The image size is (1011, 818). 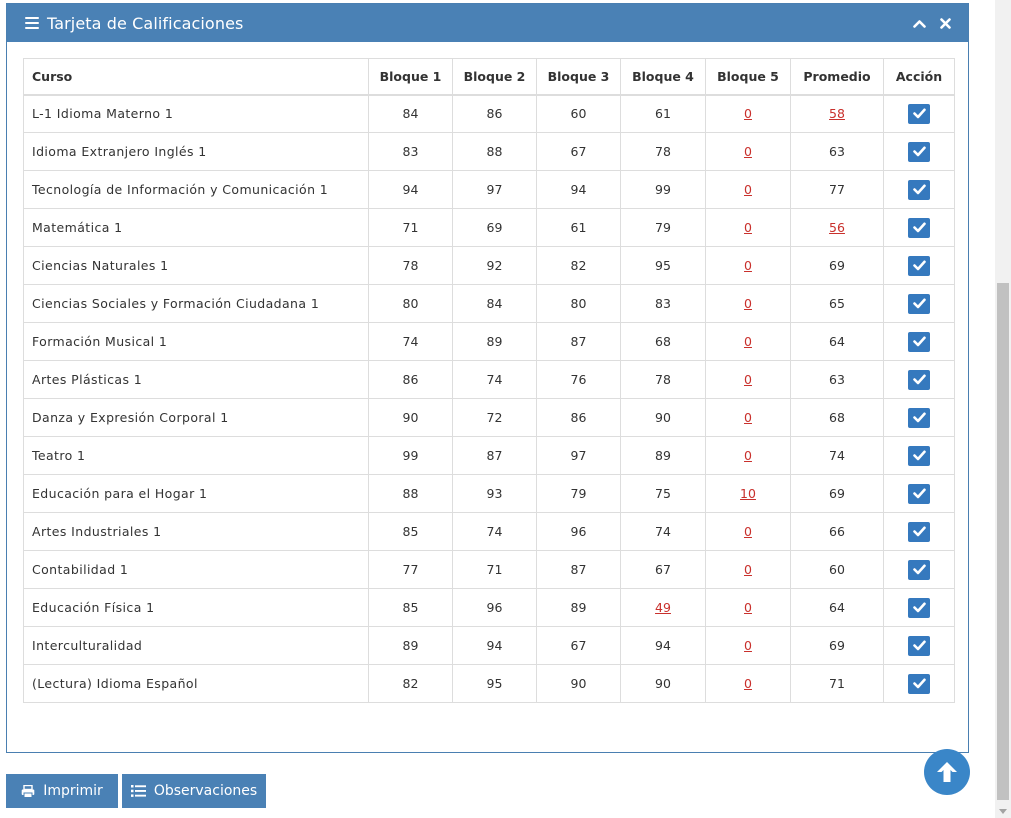 I want to click on average-grade: 69, so click(x=837, y=493).